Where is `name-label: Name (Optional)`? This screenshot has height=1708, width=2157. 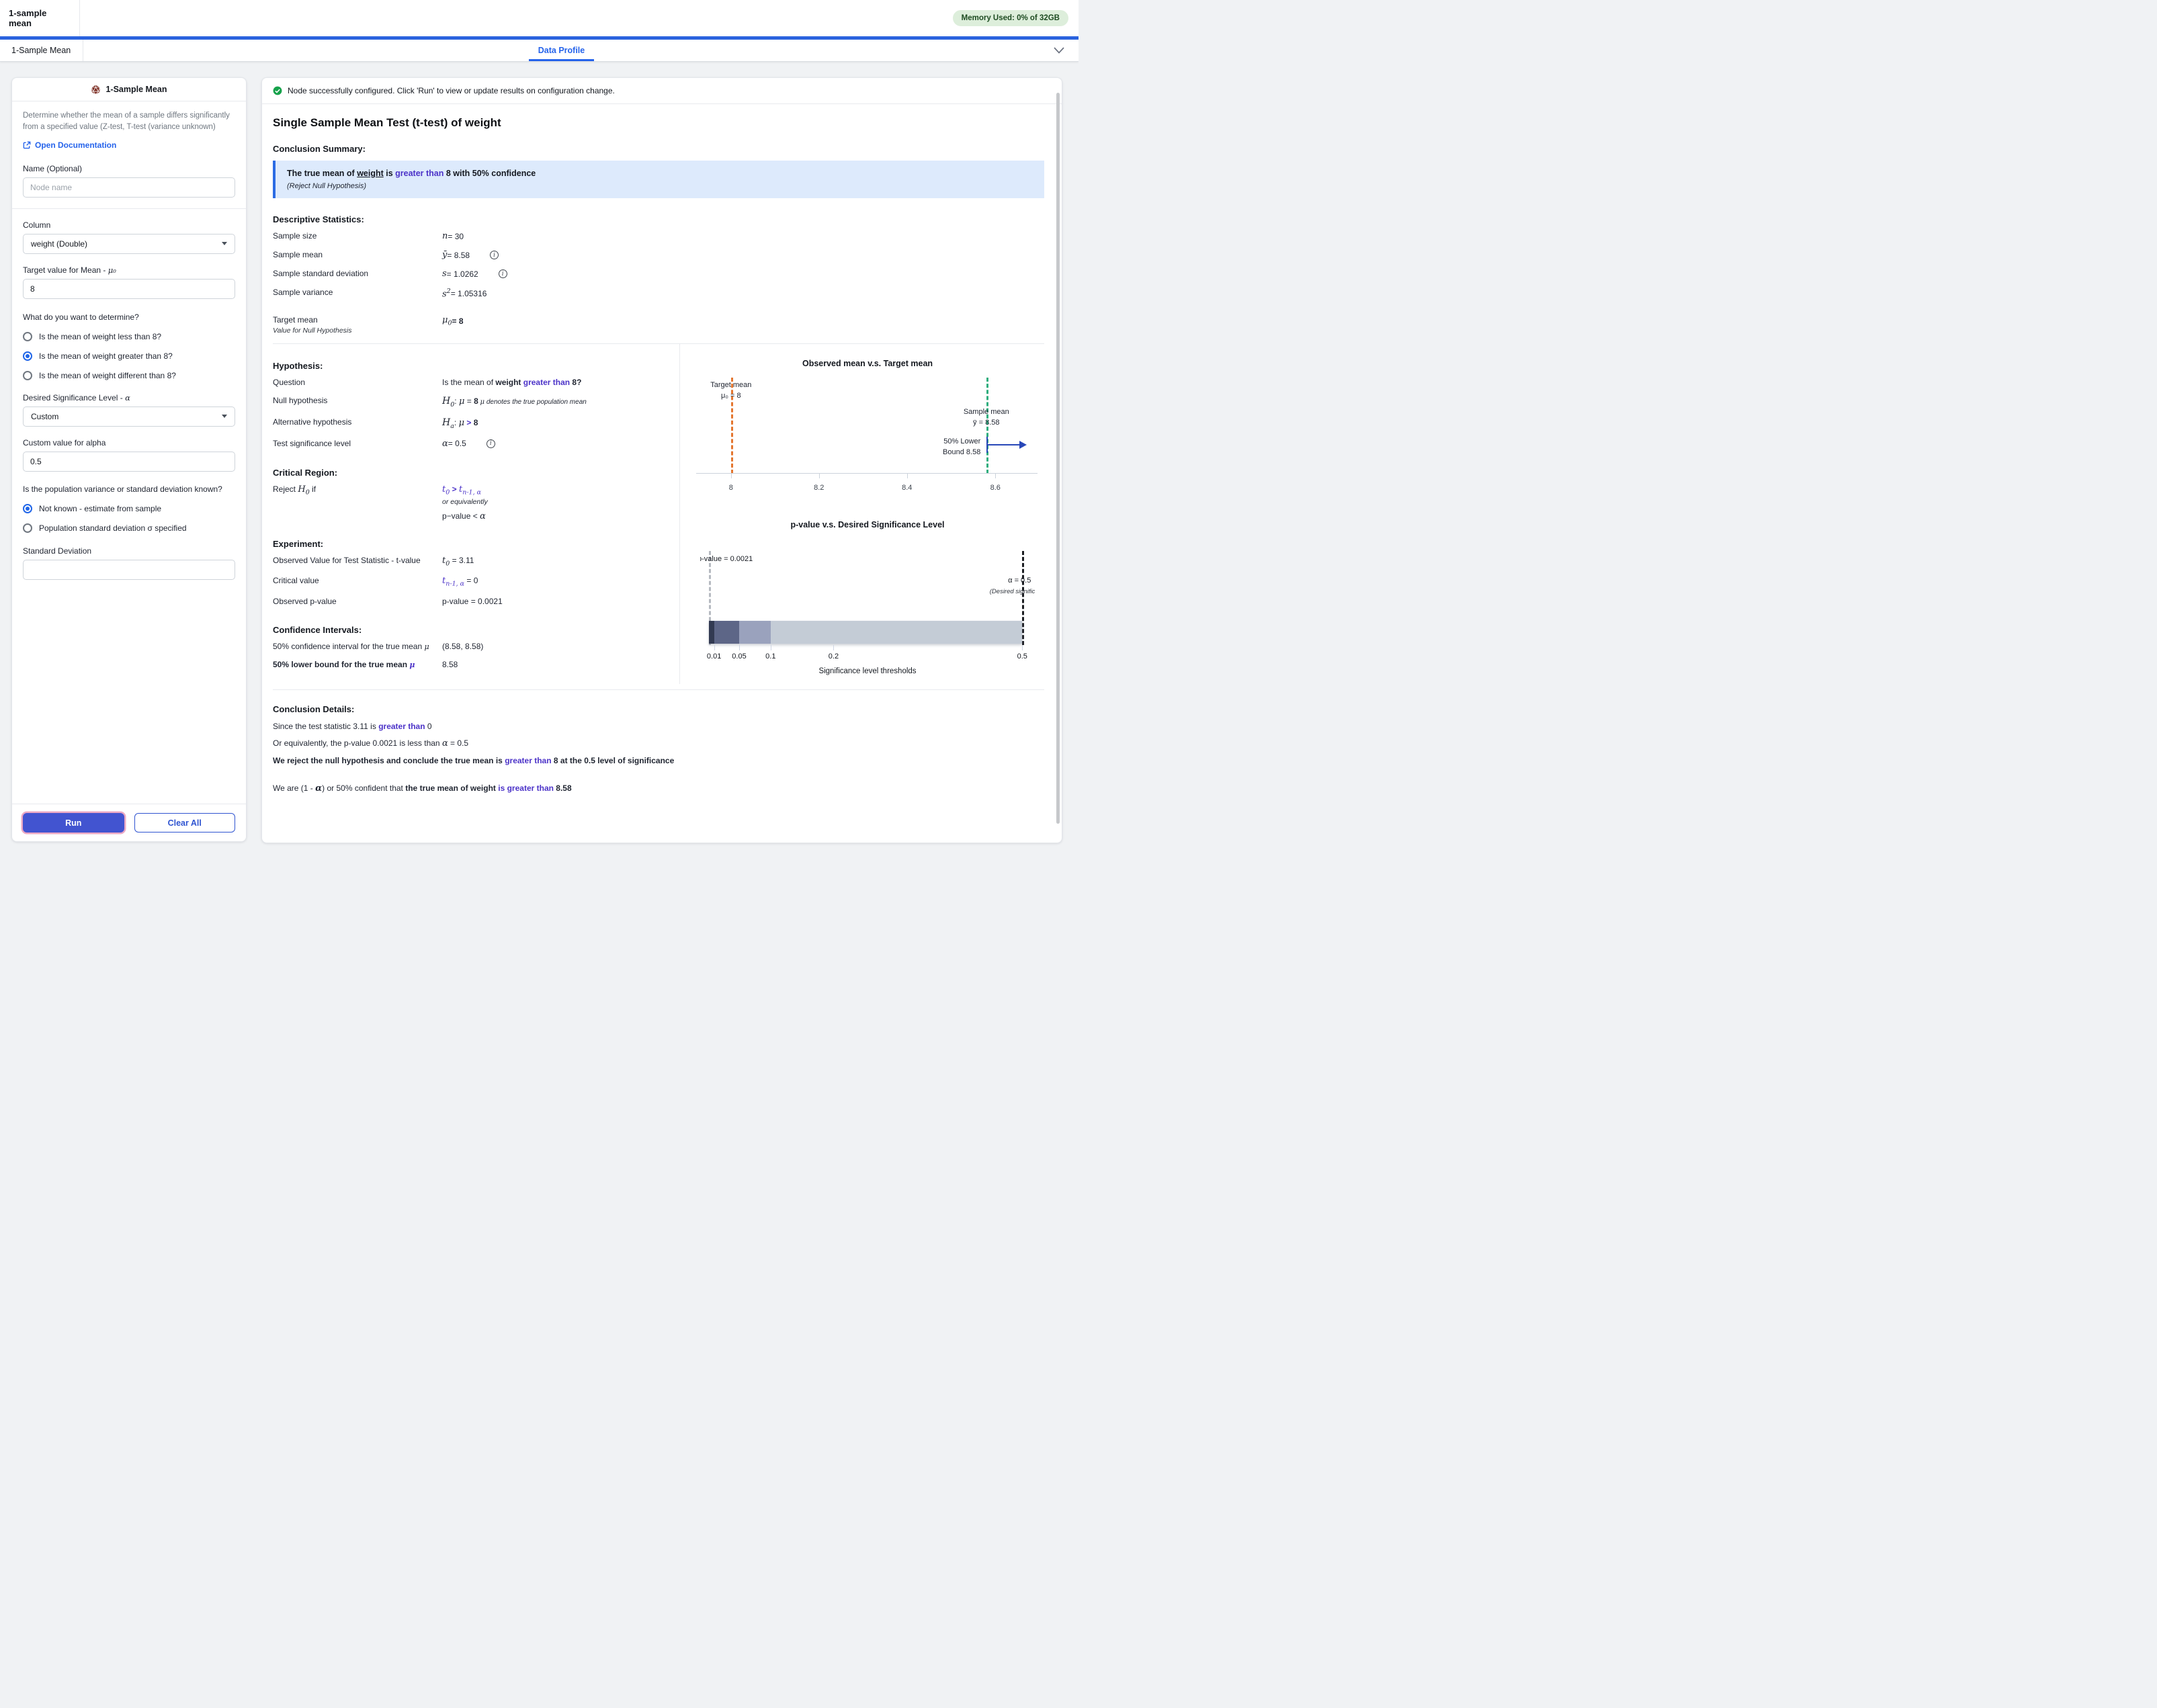 name-label: Name (Optional) is located at coordinates (53, 168).